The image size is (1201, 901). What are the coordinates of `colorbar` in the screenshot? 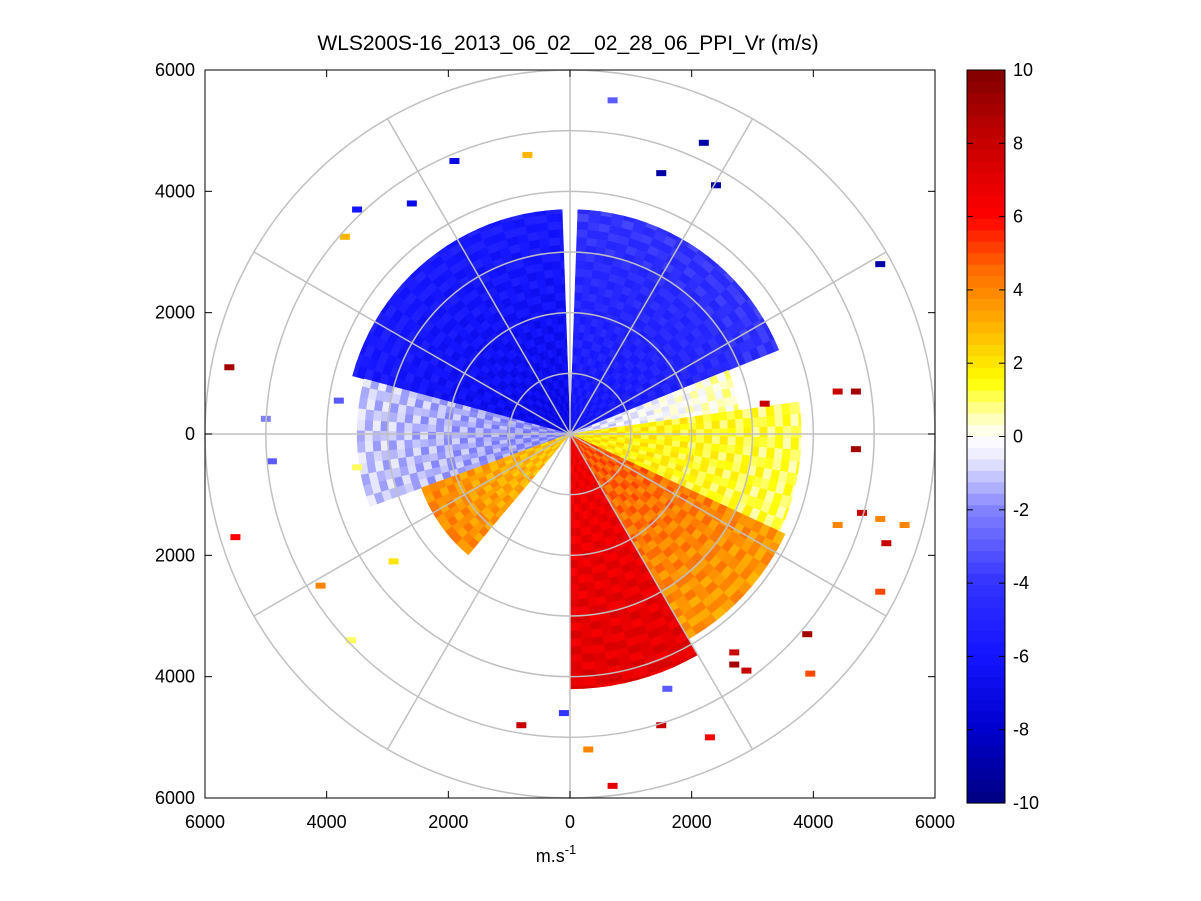 It's located at (986, 436).